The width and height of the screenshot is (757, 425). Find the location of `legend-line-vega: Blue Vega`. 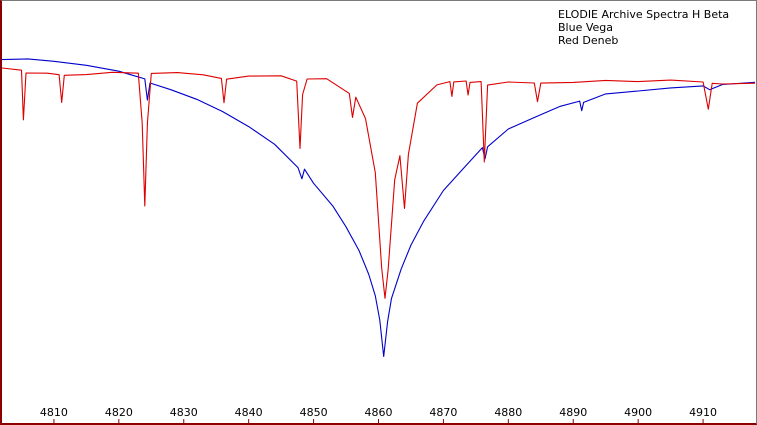

legend-line-vega: Blue Vega is located at coordinates (585, 27).